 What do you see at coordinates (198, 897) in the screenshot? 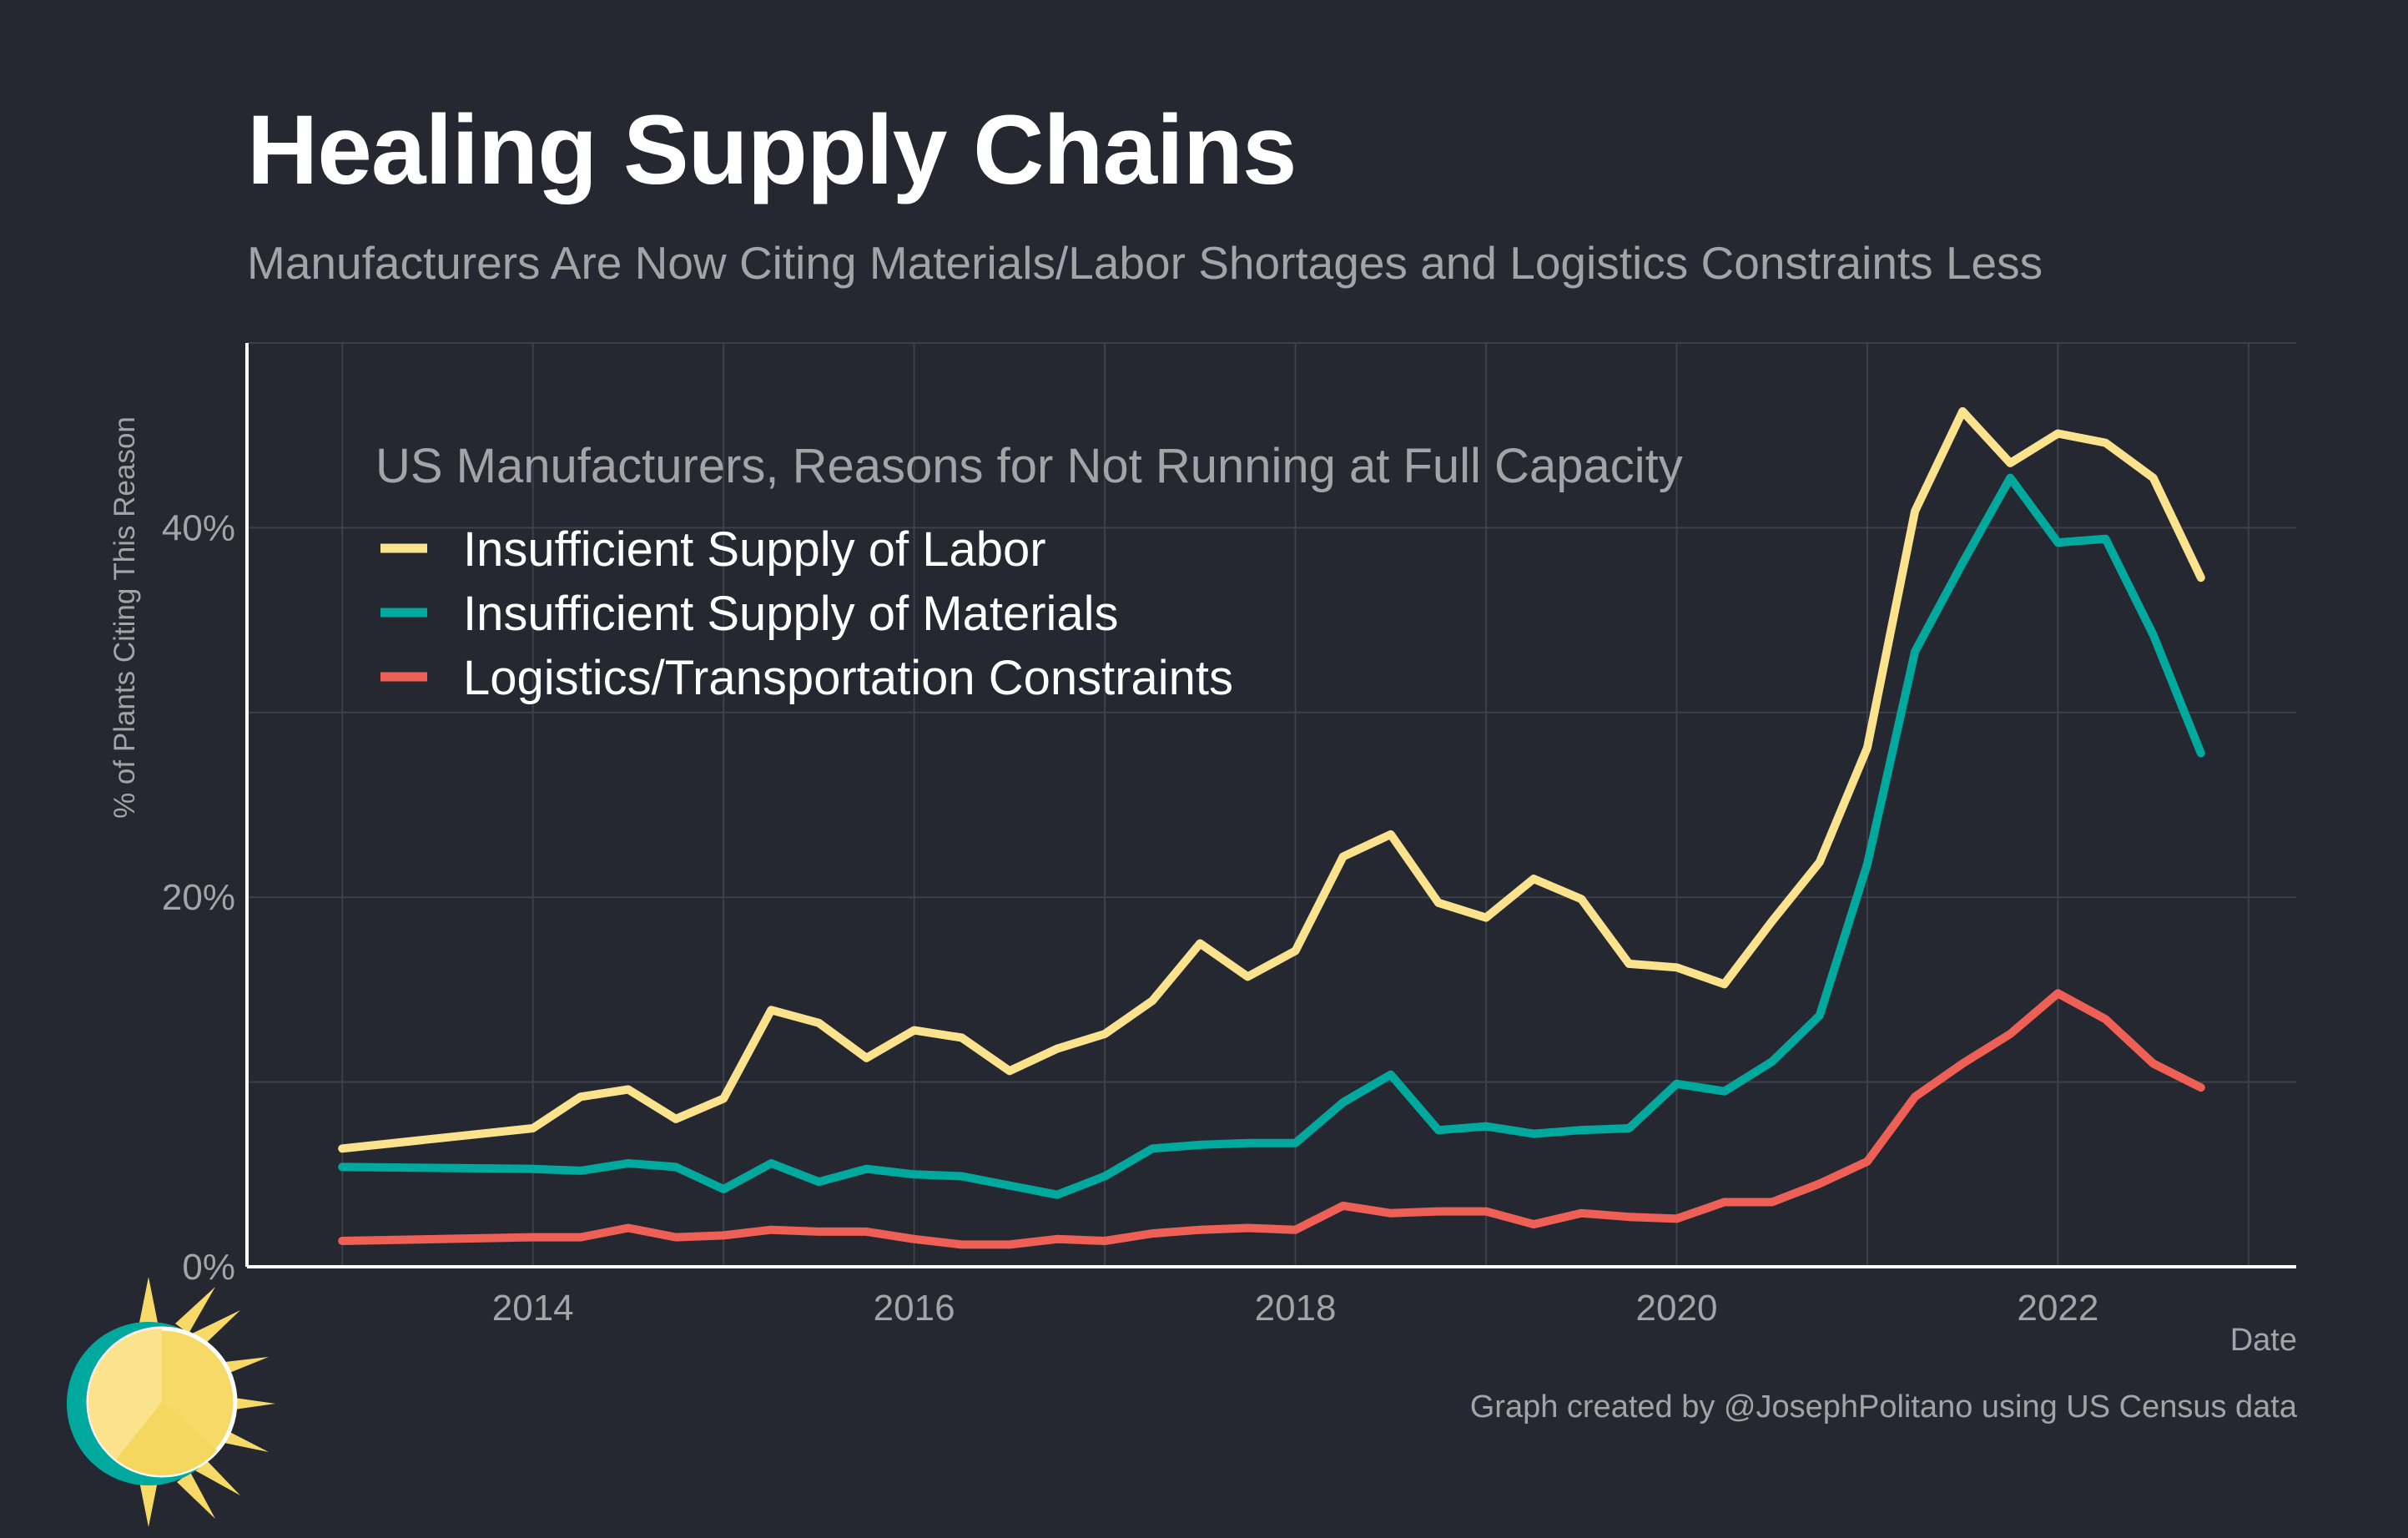
I see `y-tick-label: 20%` at bounding box center [198, 897].